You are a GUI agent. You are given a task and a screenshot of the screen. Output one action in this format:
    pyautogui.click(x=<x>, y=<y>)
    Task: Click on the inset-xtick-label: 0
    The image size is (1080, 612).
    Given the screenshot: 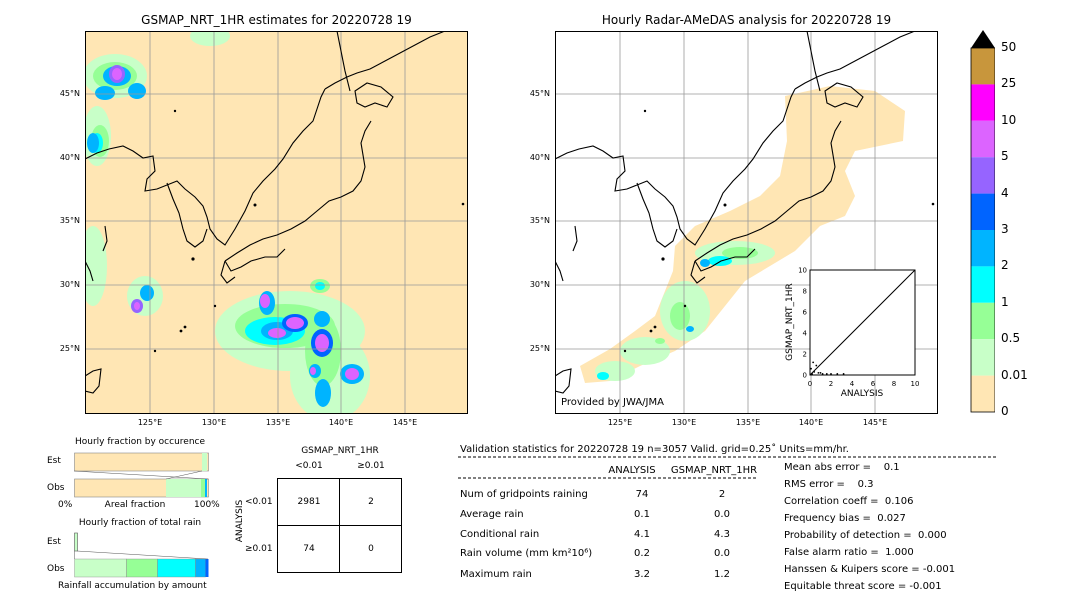 What is the action you would take?
    pyautogui.click(x=810, y=384)
    